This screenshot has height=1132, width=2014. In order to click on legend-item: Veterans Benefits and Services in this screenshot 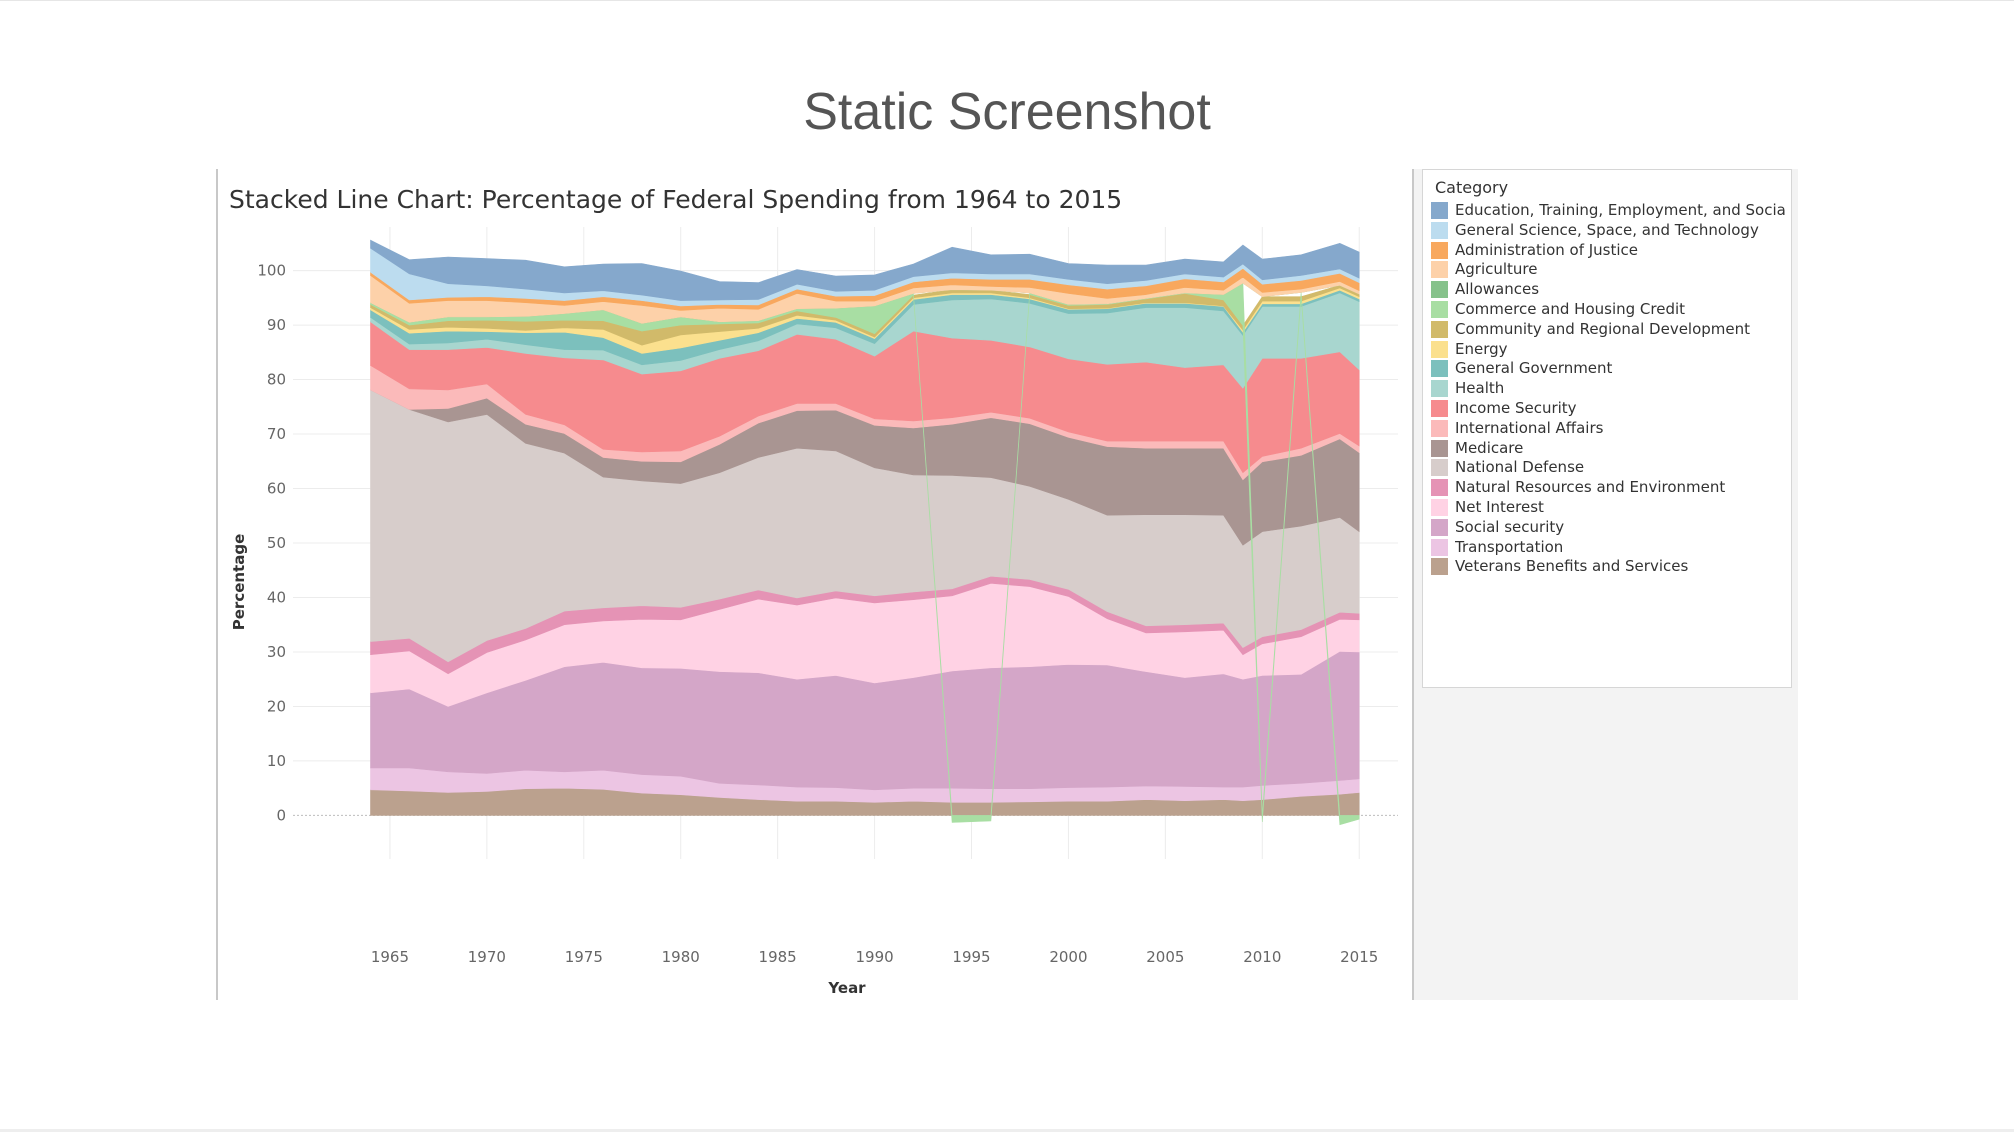, I will do `click(1607, 566)`.